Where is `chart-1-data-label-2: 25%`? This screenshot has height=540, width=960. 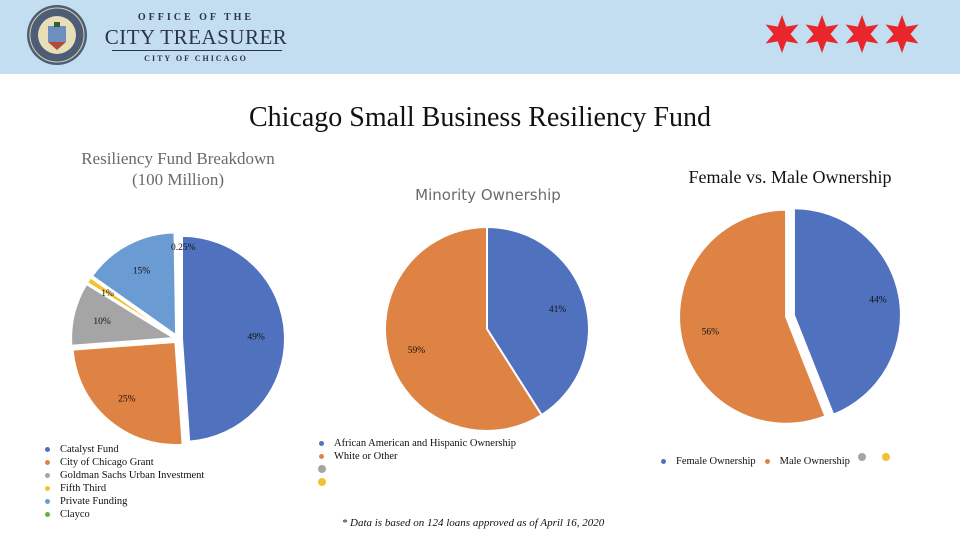 chart-1-data-label-2: 25% is located at coordinates (127, 400).